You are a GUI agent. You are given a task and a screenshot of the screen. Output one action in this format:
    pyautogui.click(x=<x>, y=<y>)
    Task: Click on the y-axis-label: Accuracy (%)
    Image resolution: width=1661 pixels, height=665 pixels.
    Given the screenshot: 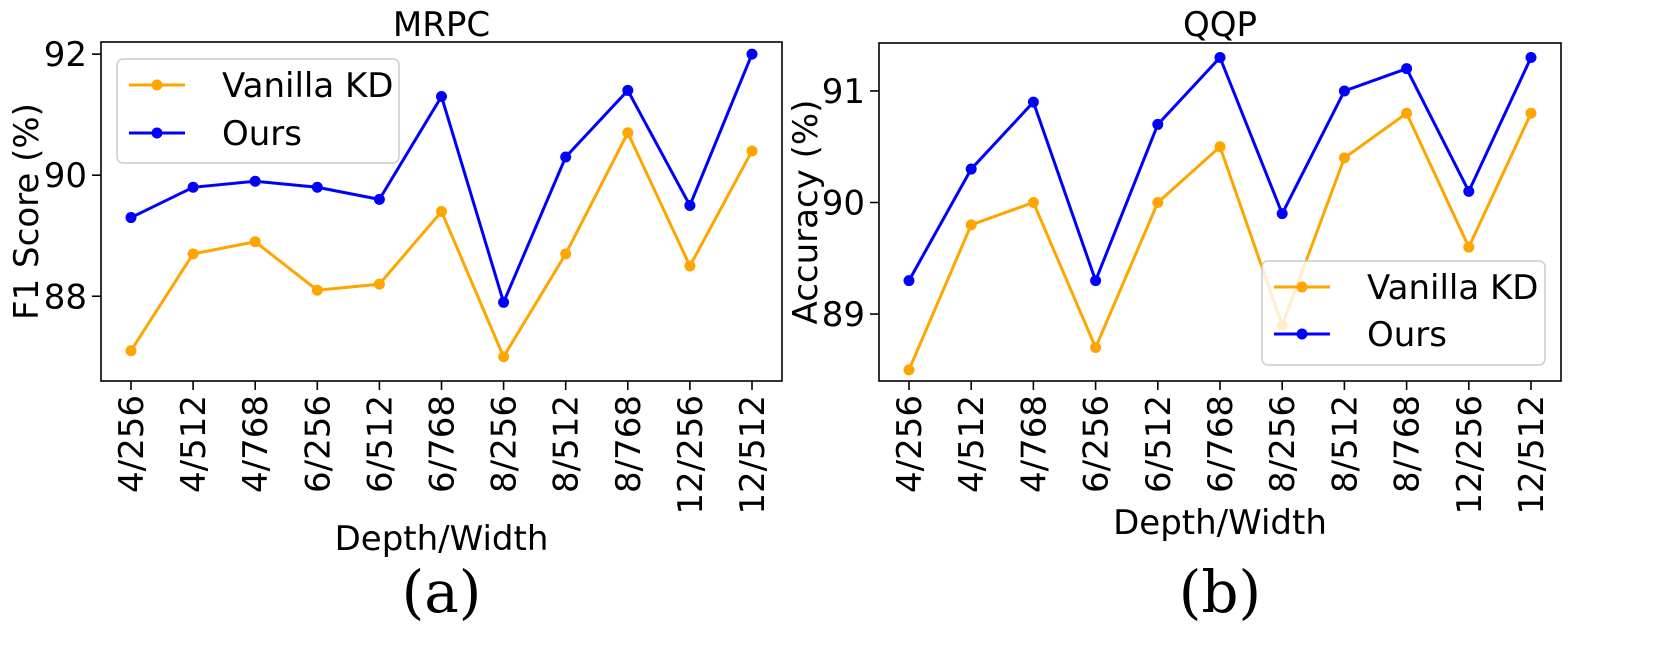 What is the action you would take?
    pyautogui.click(x=806, y=212)
    